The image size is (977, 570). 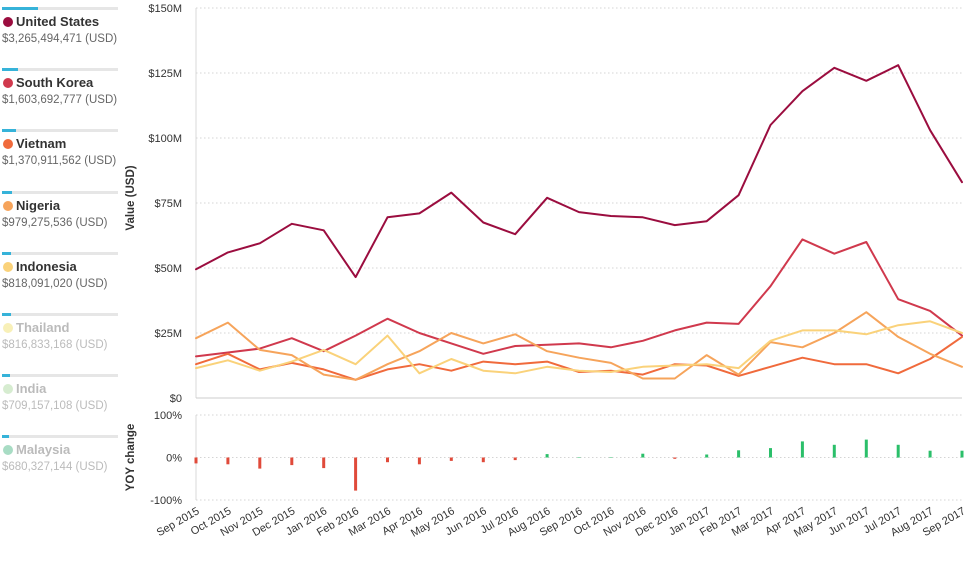 What do you see at coordinates (168, 334) in the screenshot?
I see `y-tick-label: $25M` at bounding box center [168, 334].